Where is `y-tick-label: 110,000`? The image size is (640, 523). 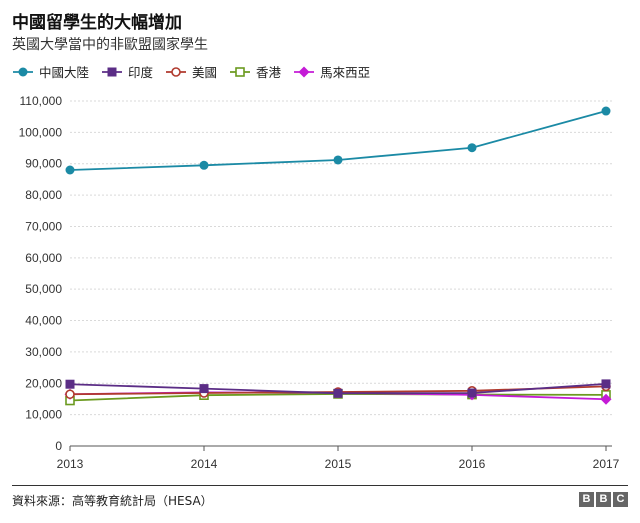 y-tick-label: 110,000 is located at coordinates (41, 101).